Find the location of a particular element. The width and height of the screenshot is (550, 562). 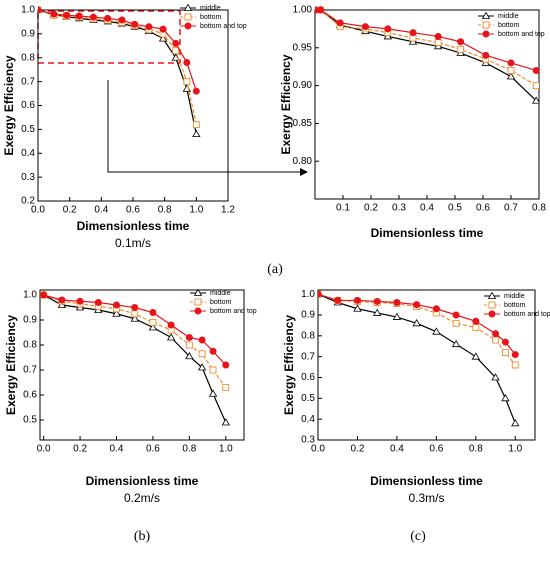

y-tick-label: 0.80 is located at coordinates (303, 161).